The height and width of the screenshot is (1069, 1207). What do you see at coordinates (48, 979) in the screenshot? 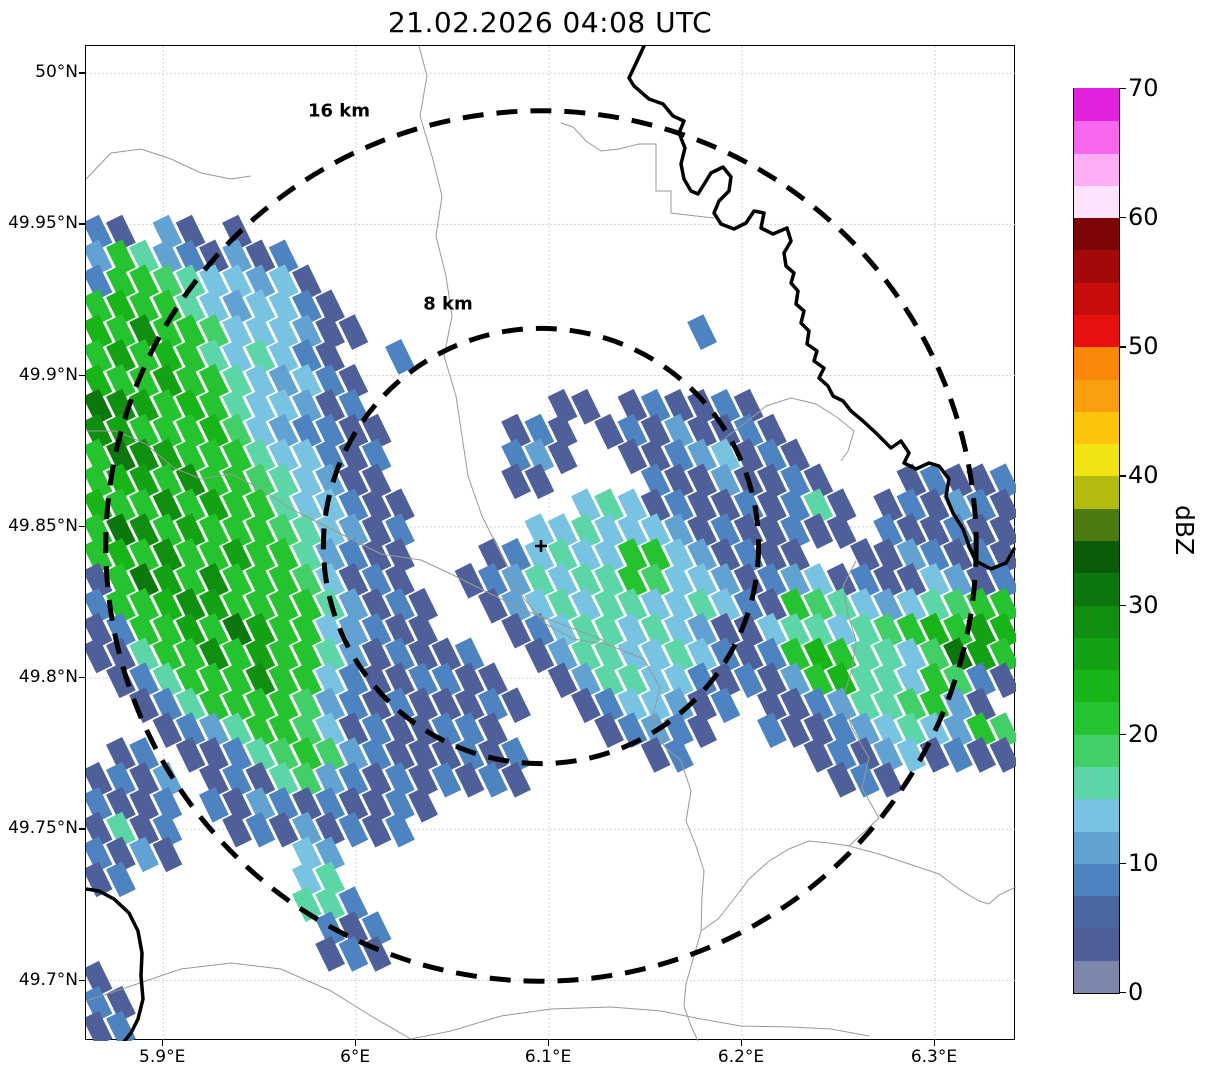
I see `y-tick-label: 49.7°N` at bounding box center [48, 979].